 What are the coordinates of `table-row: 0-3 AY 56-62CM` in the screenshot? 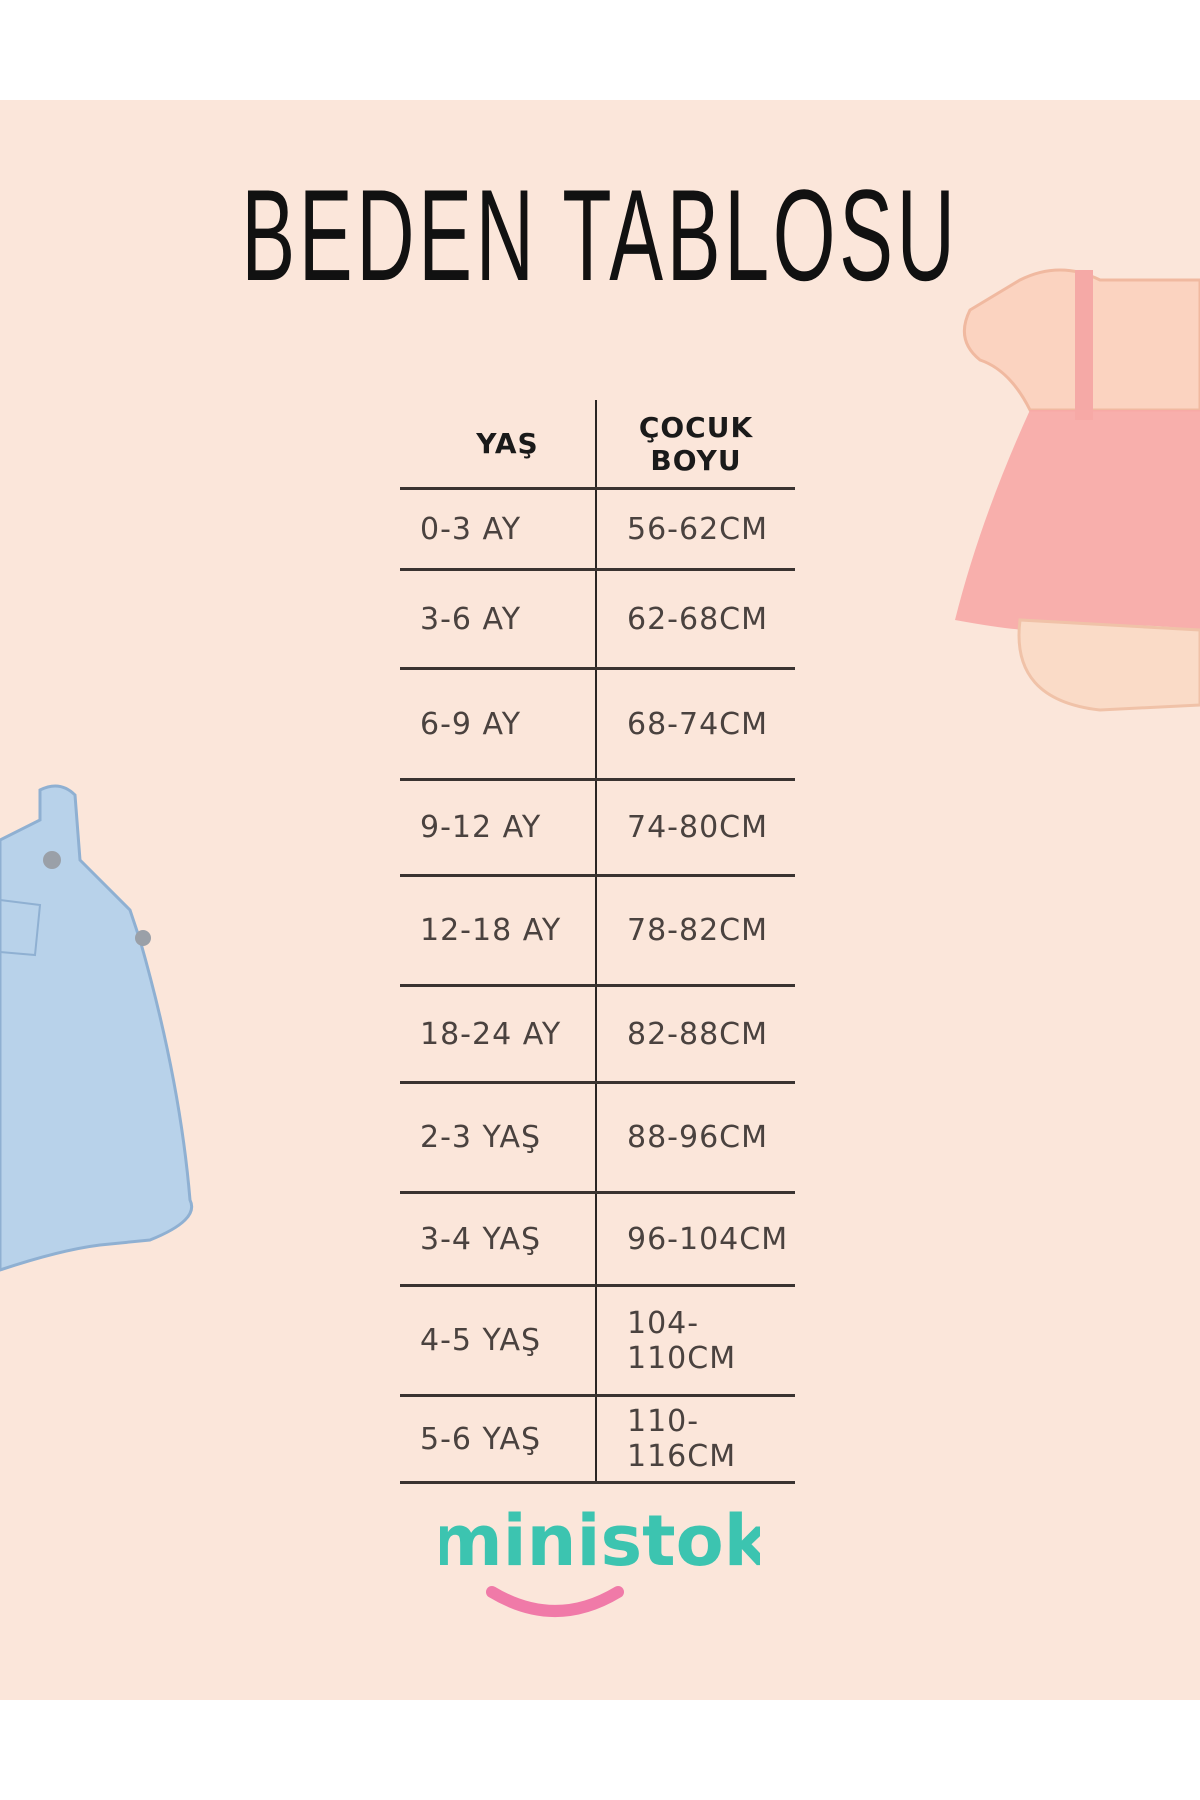 It's located at (597, 530).